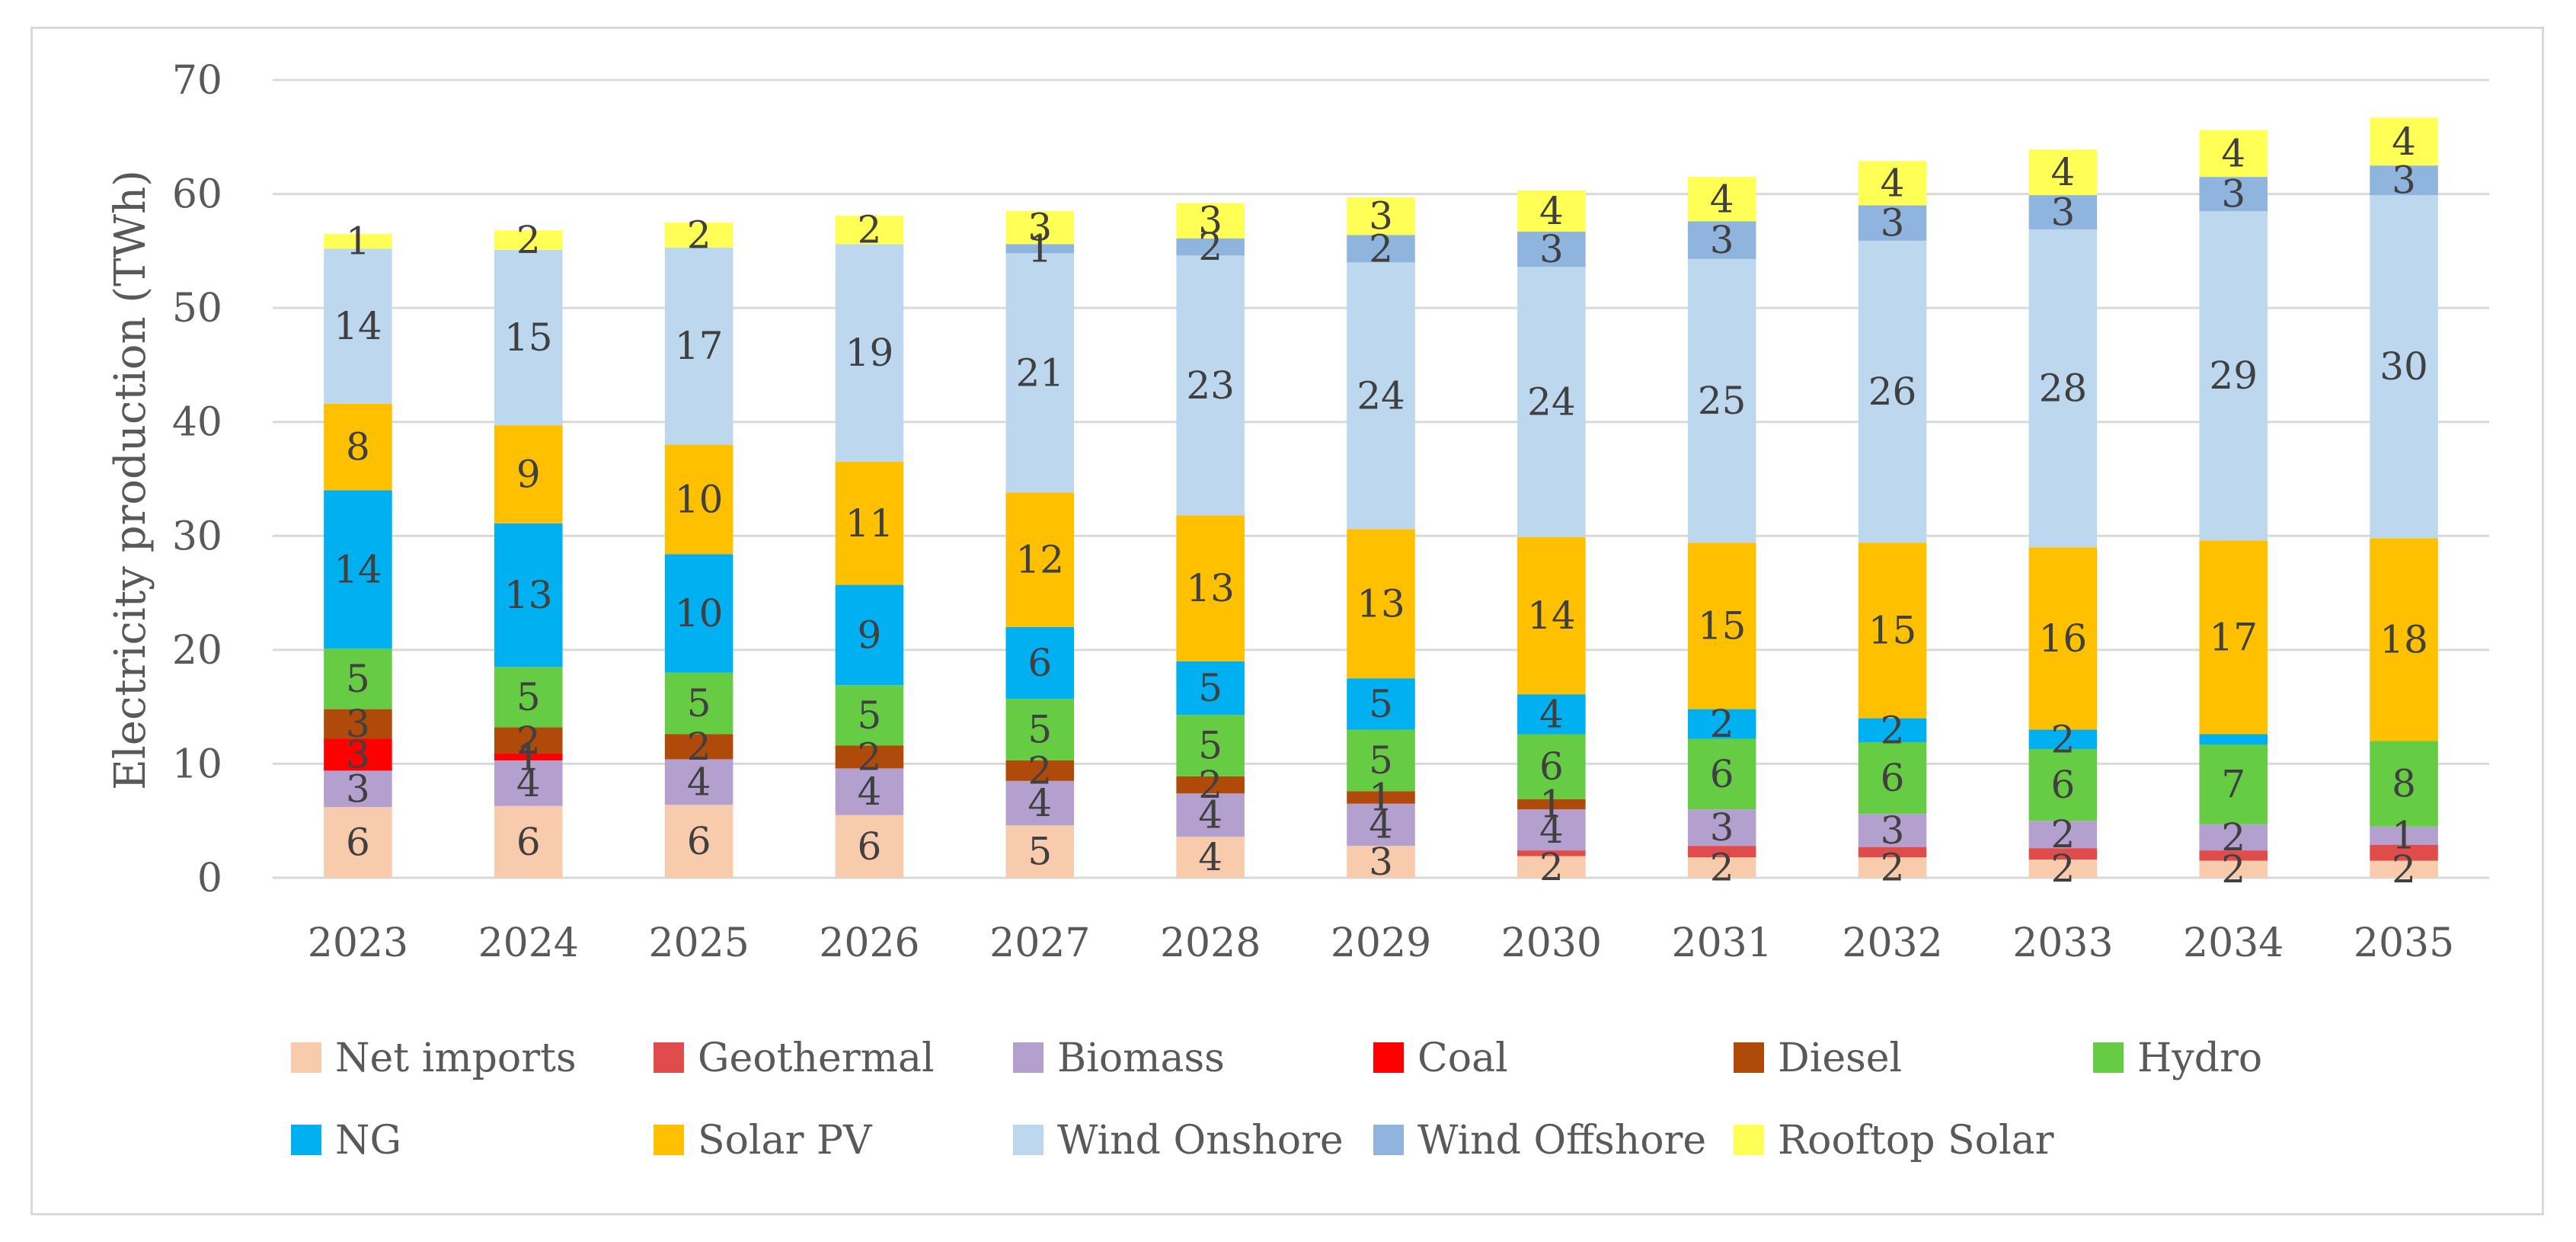  What do you see at coordinates (130, 480) in the screenshot?
I see `y-axis-title: Electricity production (TWh)` at bounding box center [130, 480].